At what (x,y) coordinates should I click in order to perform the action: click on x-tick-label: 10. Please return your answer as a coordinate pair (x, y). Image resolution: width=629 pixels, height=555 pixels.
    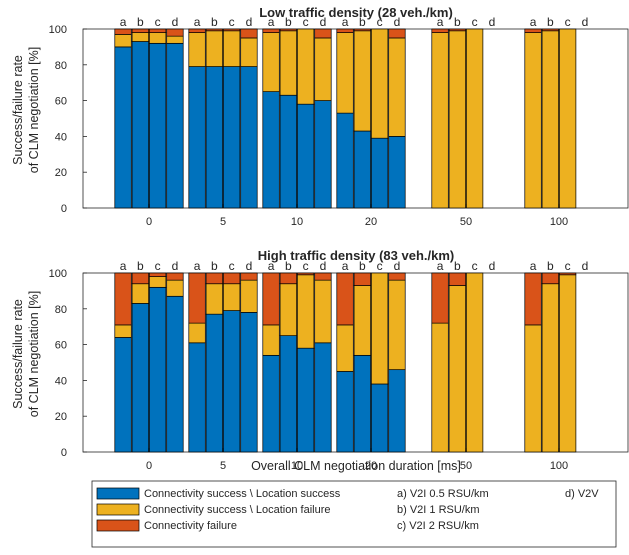
    Looking at the image, I should click on (297, 466).